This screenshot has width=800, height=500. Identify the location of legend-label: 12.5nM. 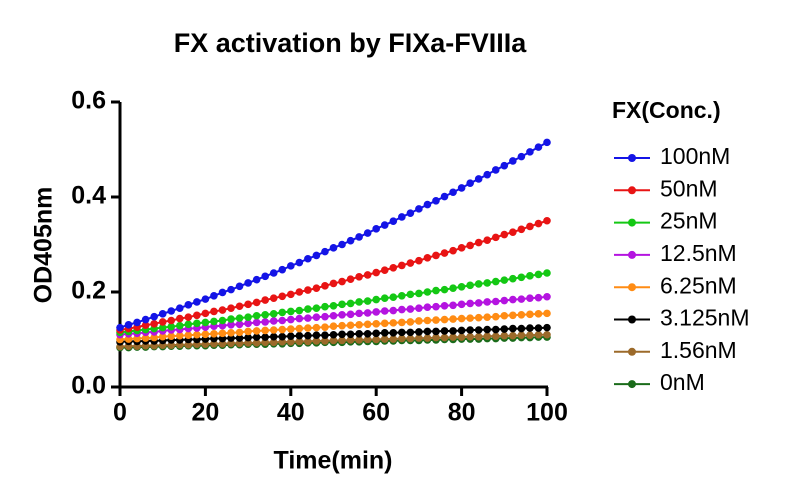
(698, 253).